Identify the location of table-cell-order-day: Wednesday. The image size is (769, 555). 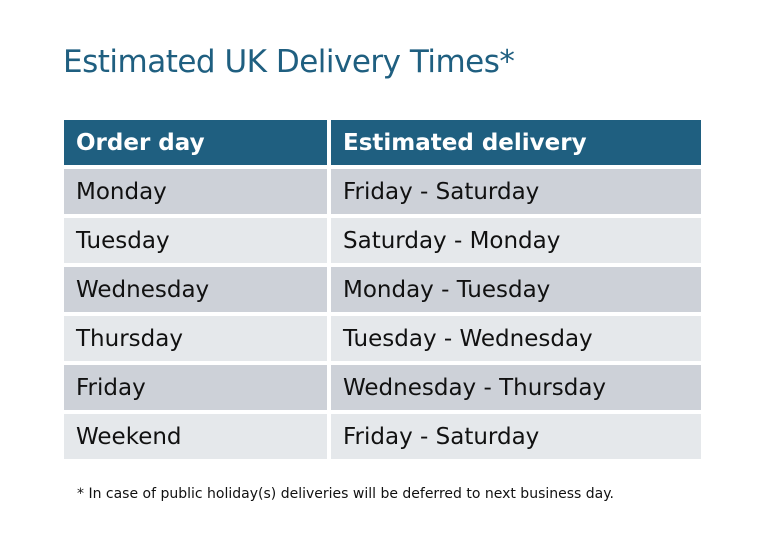
(195, 289).